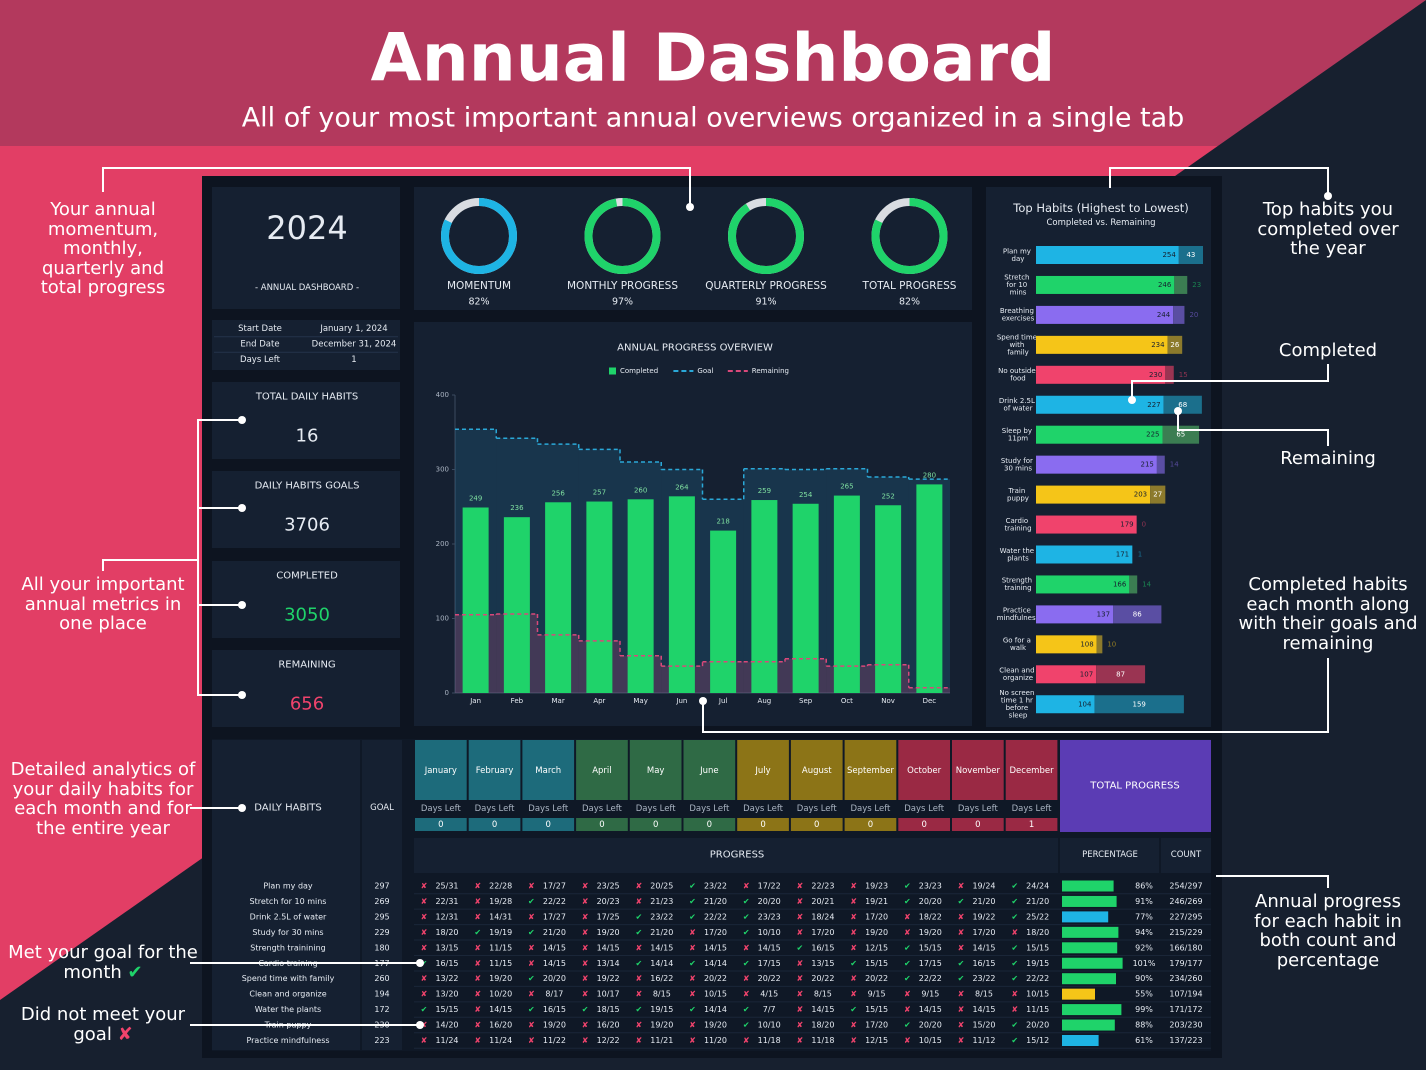  Describe the element at coordinates (558, 493) in the screenshot. I see `bar-value-label: 256` at that location.